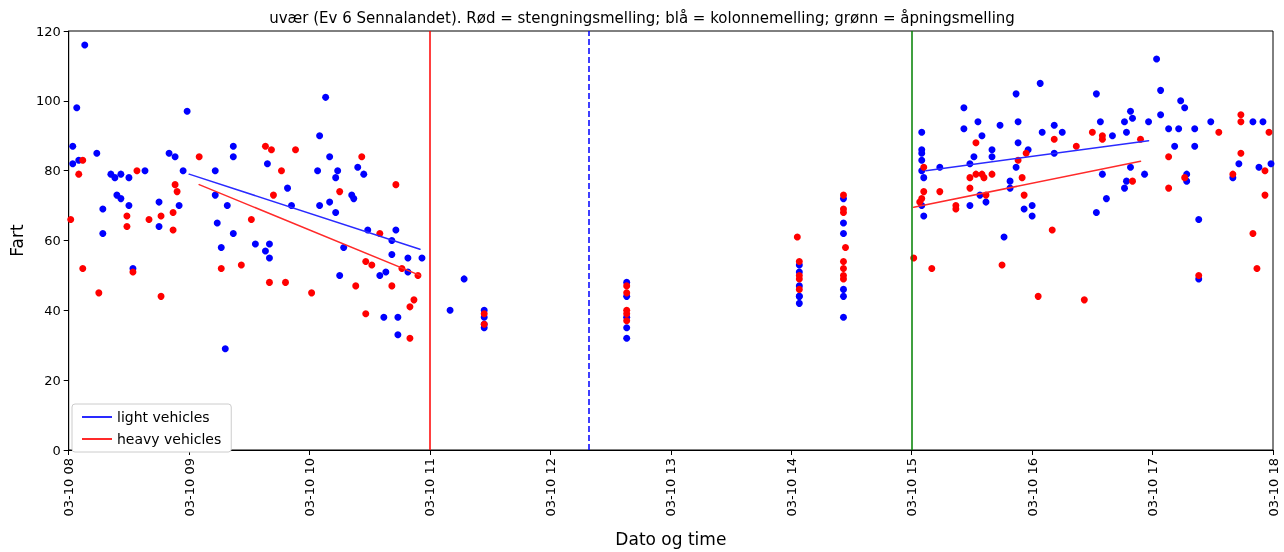 The width and height of the screenshot is (1284, 552). What do you see at coordinates (52, 171) in the screenshot?
I see `y-tick-label: 80` at bounding box center [52, 171].